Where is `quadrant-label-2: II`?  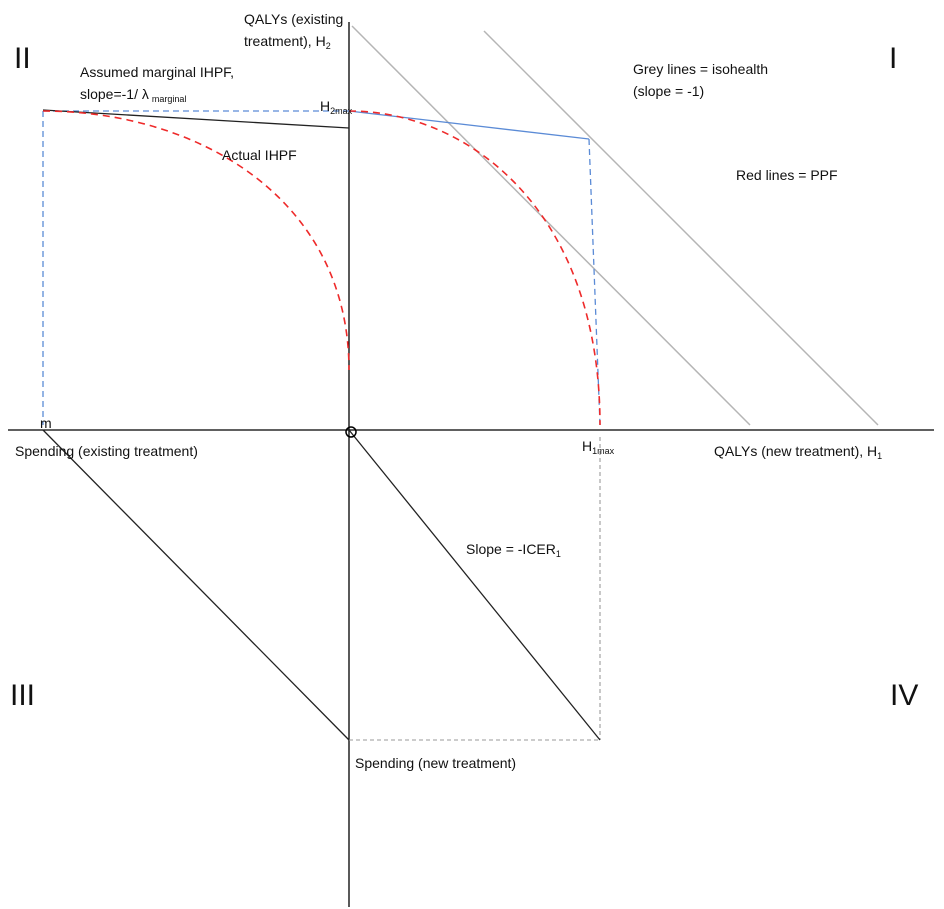 quadrant-label-2: II is located at coordinates (22, 58).